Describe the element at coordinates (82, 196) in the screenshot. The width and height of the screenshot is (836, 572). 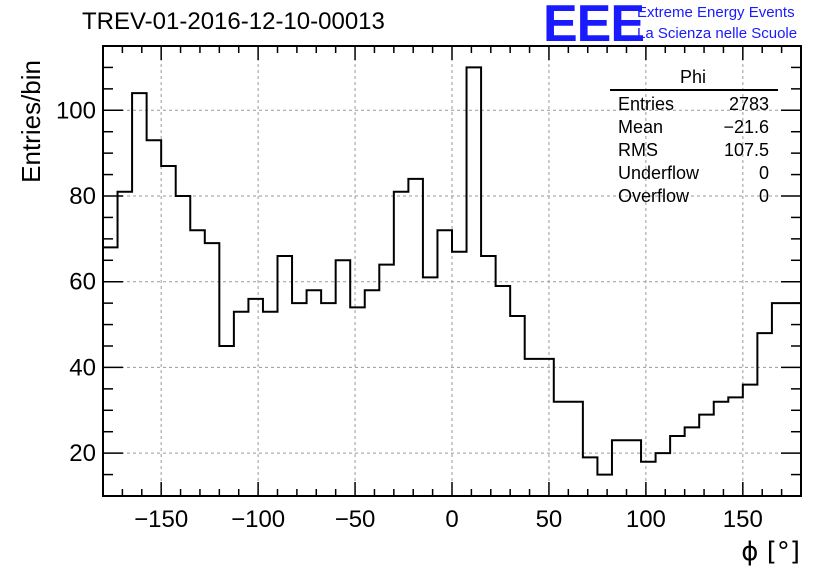
I see `y-tick-label: 80` at that location.